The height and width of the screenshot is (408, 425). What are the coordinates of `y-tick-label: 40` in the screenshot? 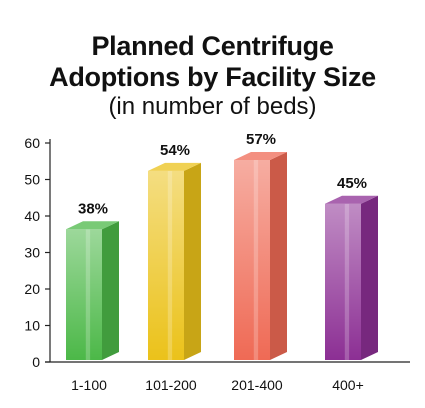 It's located at (32, 216).